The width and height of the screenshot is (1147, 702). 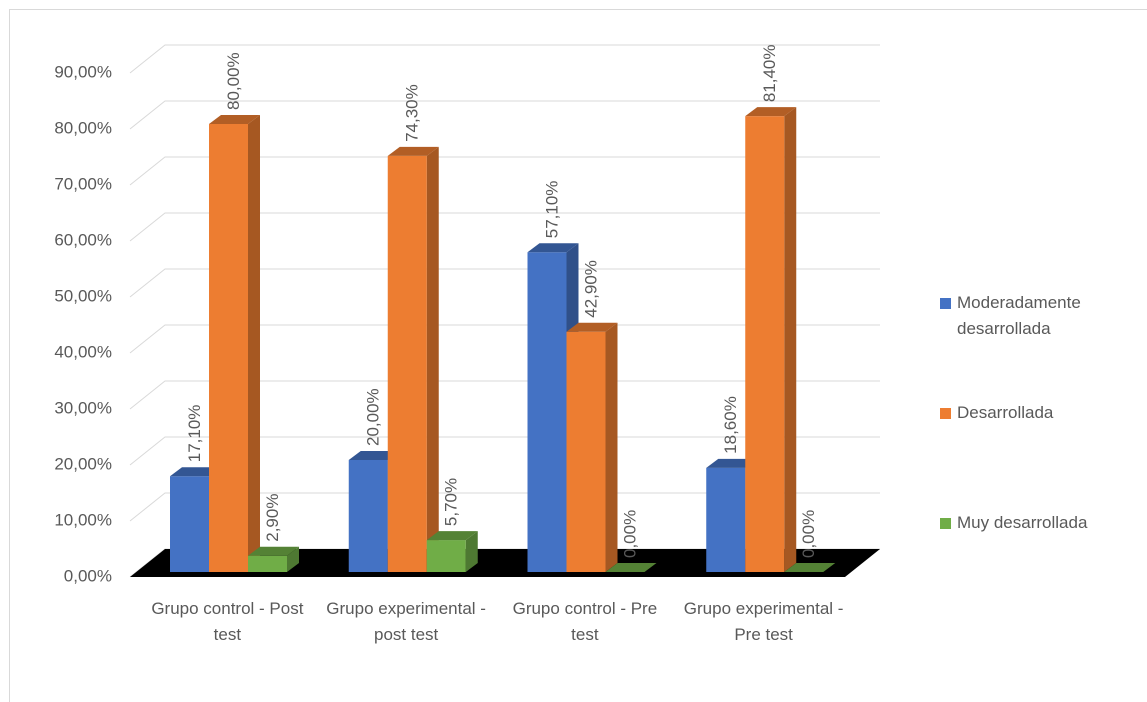 I want to click on value-label: 17,10%, so click(x=194, y=434).